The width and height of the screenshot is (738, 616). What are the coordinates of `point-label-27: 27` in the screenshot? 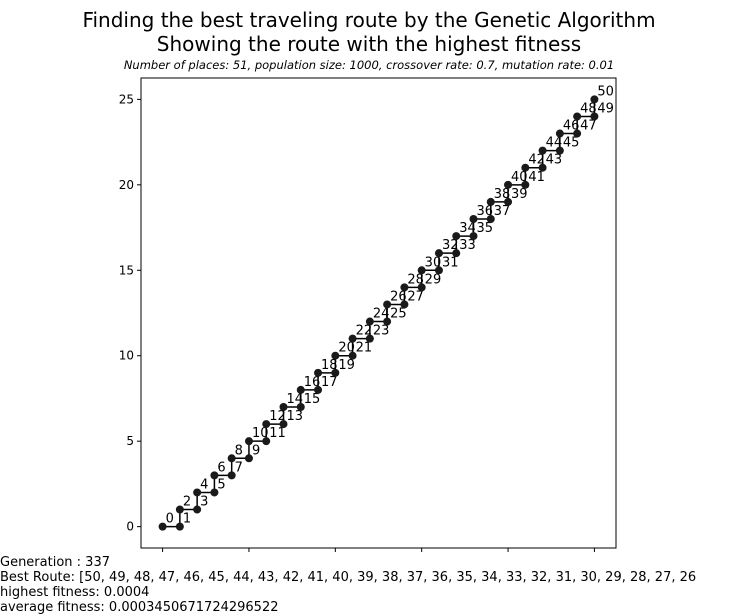 It's located at (415, 296).